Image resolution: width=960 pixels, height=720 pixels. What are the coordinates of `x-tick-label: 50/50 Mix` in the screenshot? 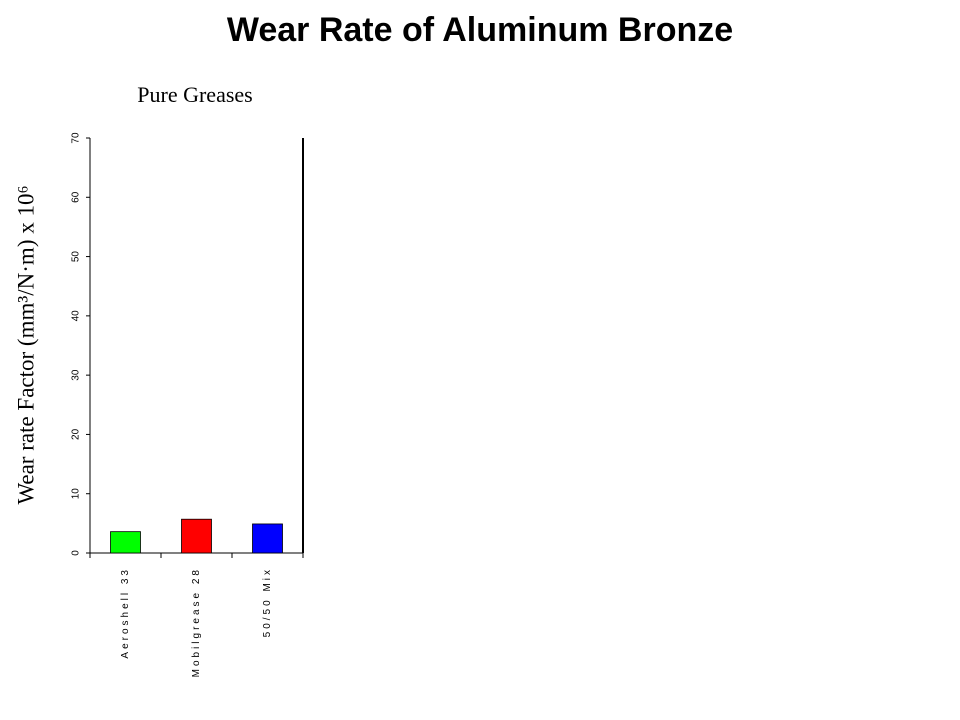 It's located at (267, 602).